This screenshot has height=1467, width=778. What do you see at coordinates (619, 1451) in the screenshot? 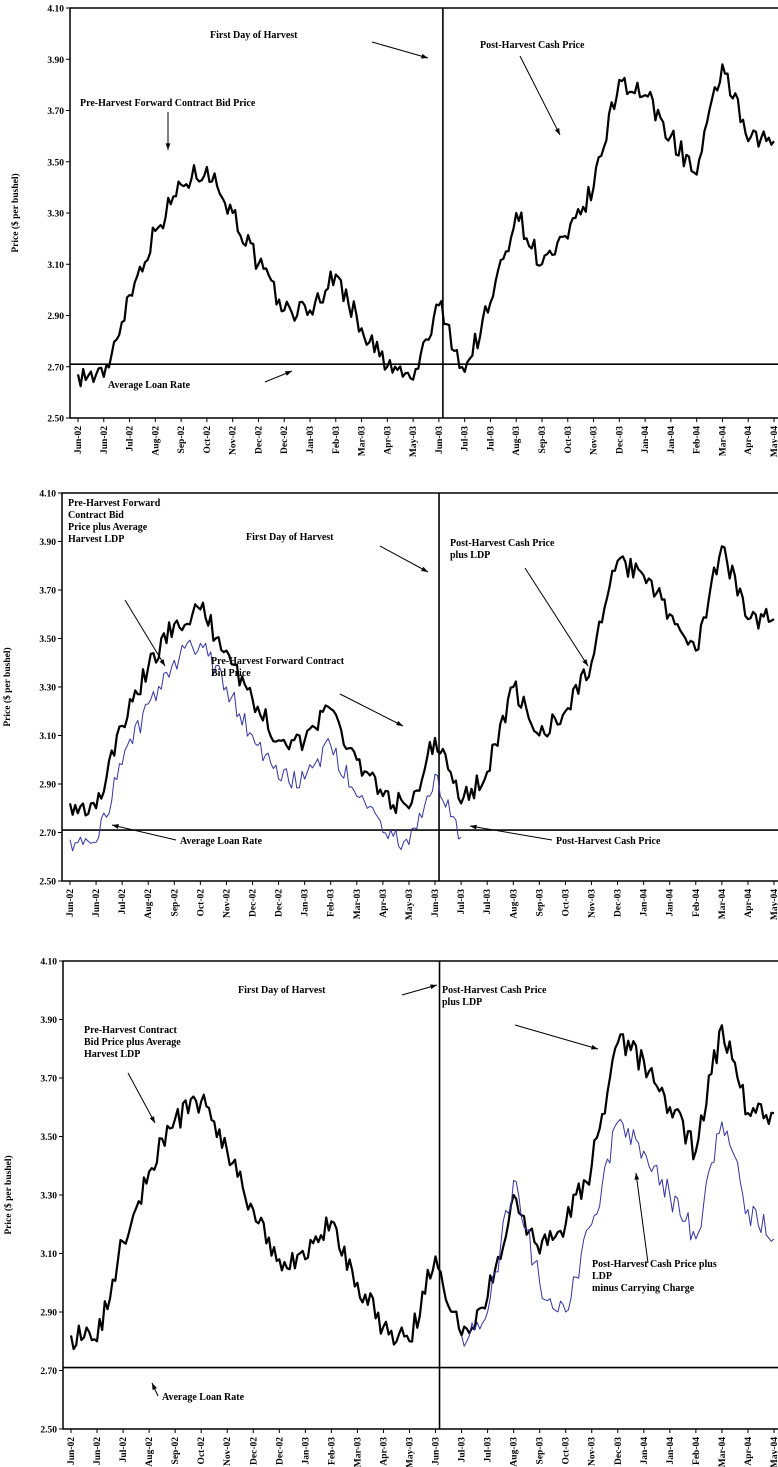
I see `x-tick-label: Dec-03` at bounding box center [619, 1451].